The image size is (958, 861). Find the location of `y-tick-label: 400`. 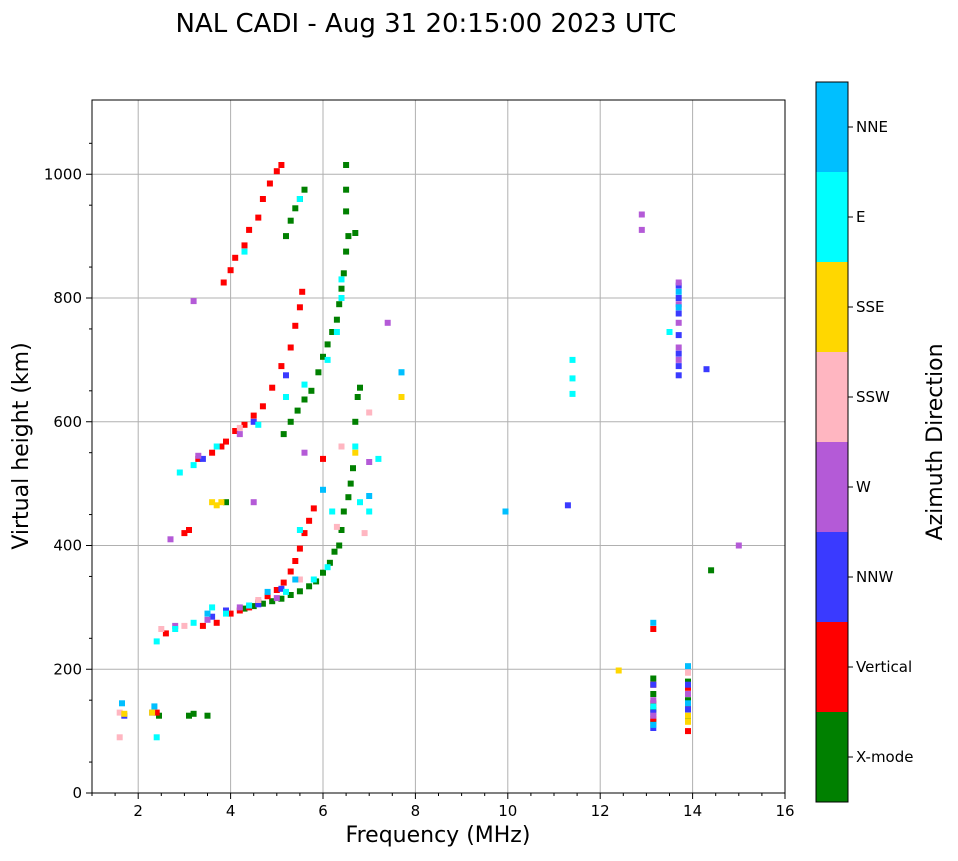

y-tick-label: 400 is located at coordinates (67, 546).